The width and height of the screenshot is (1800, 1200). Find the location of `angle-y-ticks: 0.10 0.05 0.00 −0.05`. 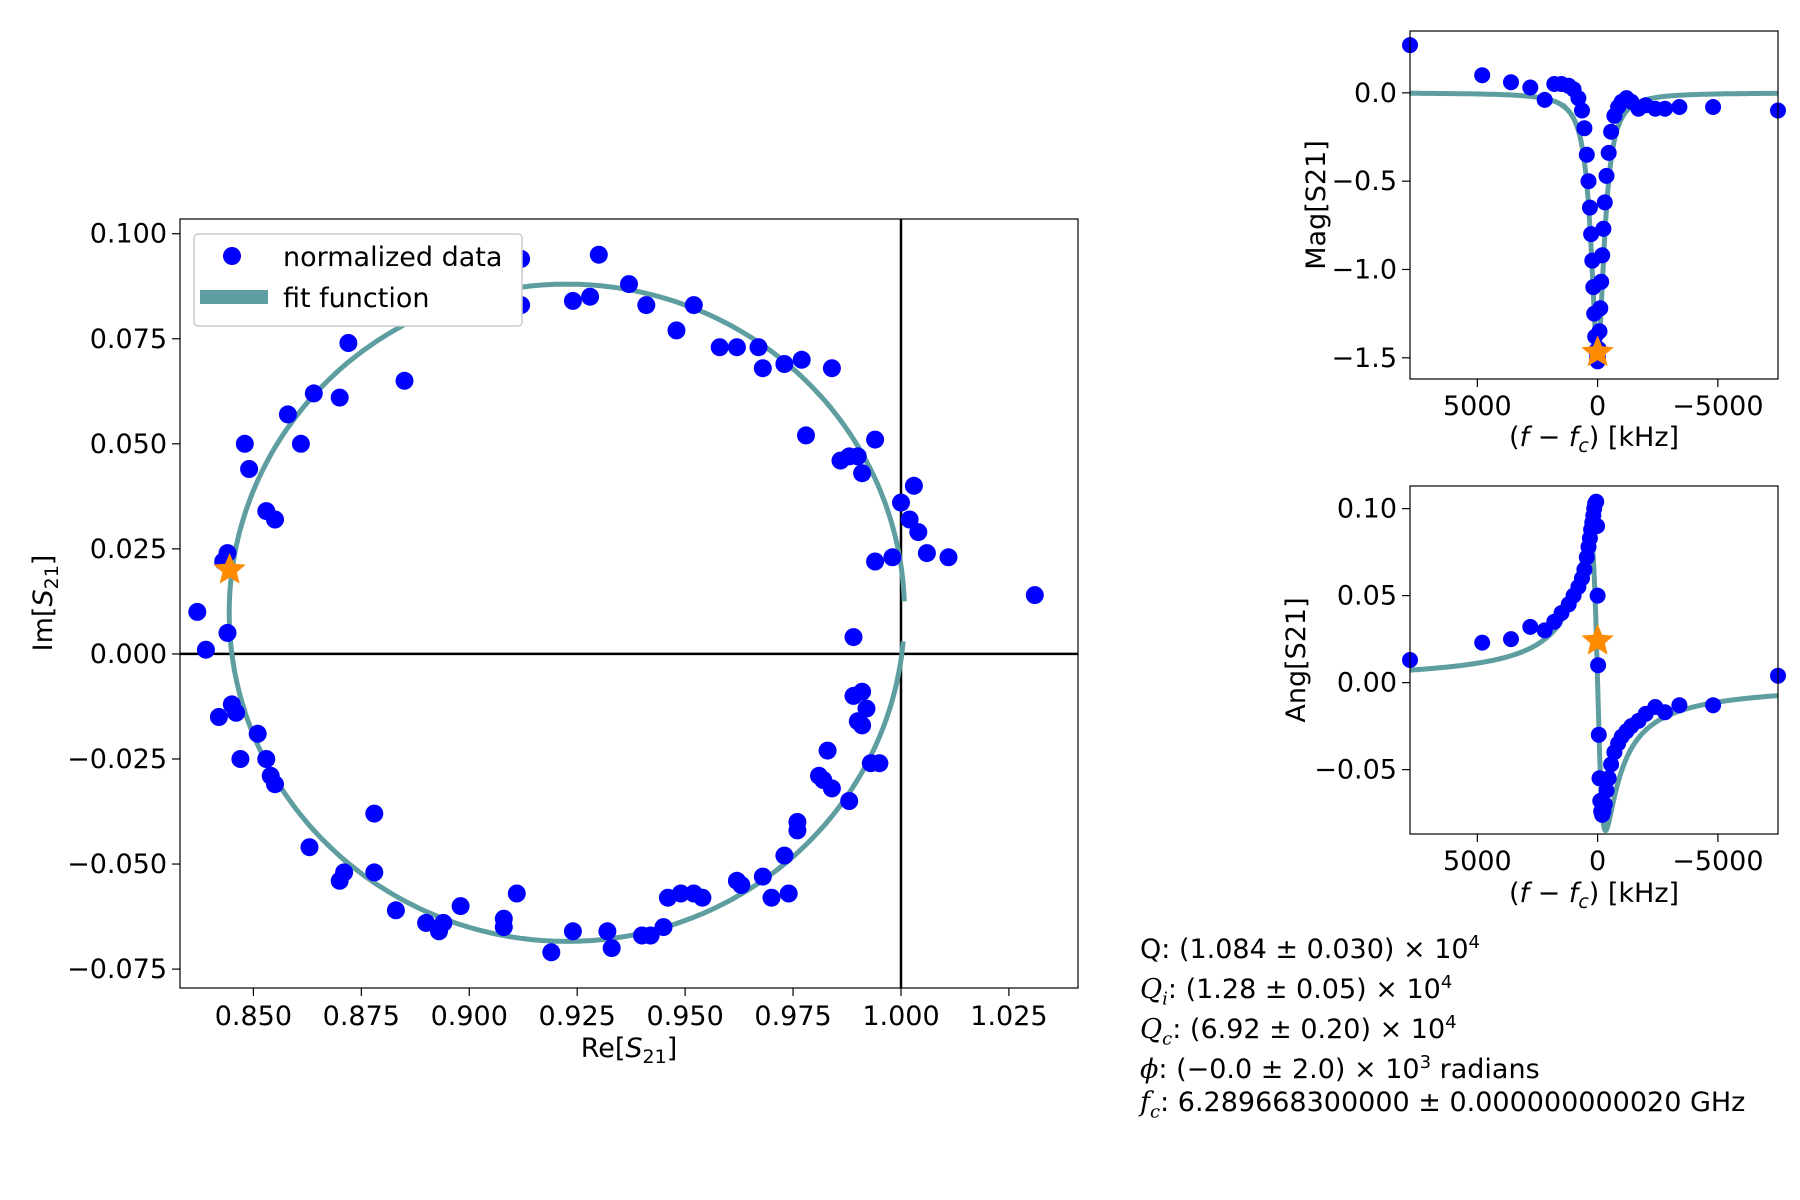

angle-y-ticks: 0.10 0.05 0.00 −0.05 is located at coordinates (1362, 640).